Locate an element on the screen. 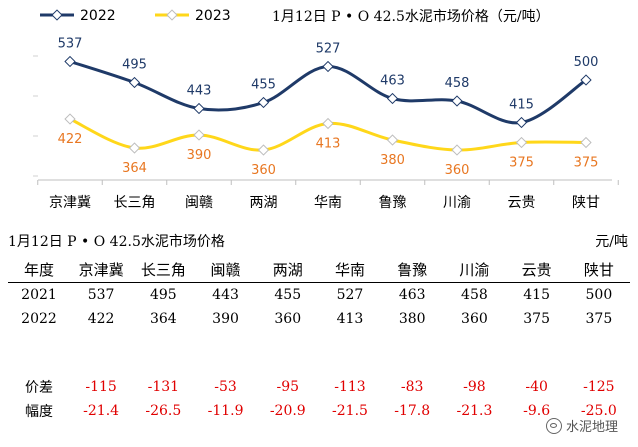  data-label-2022: 500 is located at coordinates (586, 62).